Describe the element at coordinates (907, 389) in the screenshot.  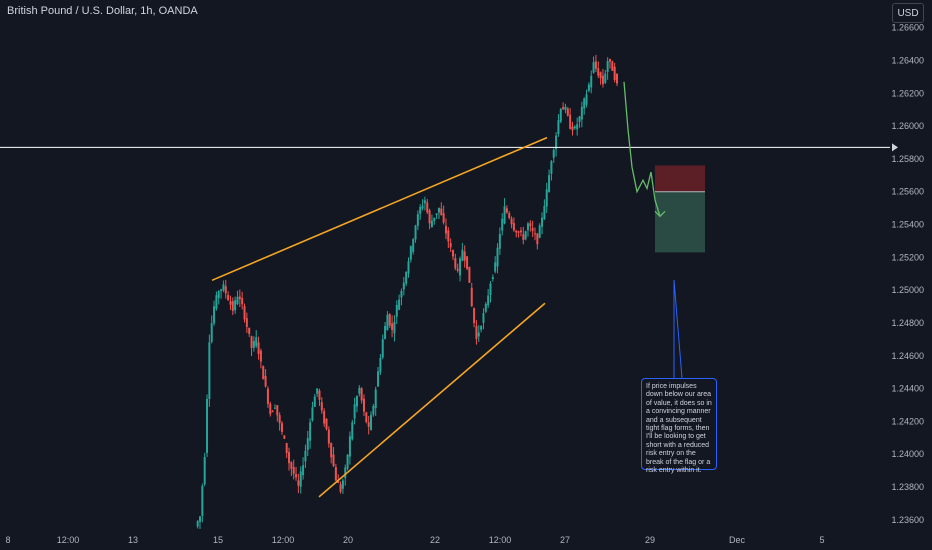
I see `price-tick-label: 1.24400` at that location.